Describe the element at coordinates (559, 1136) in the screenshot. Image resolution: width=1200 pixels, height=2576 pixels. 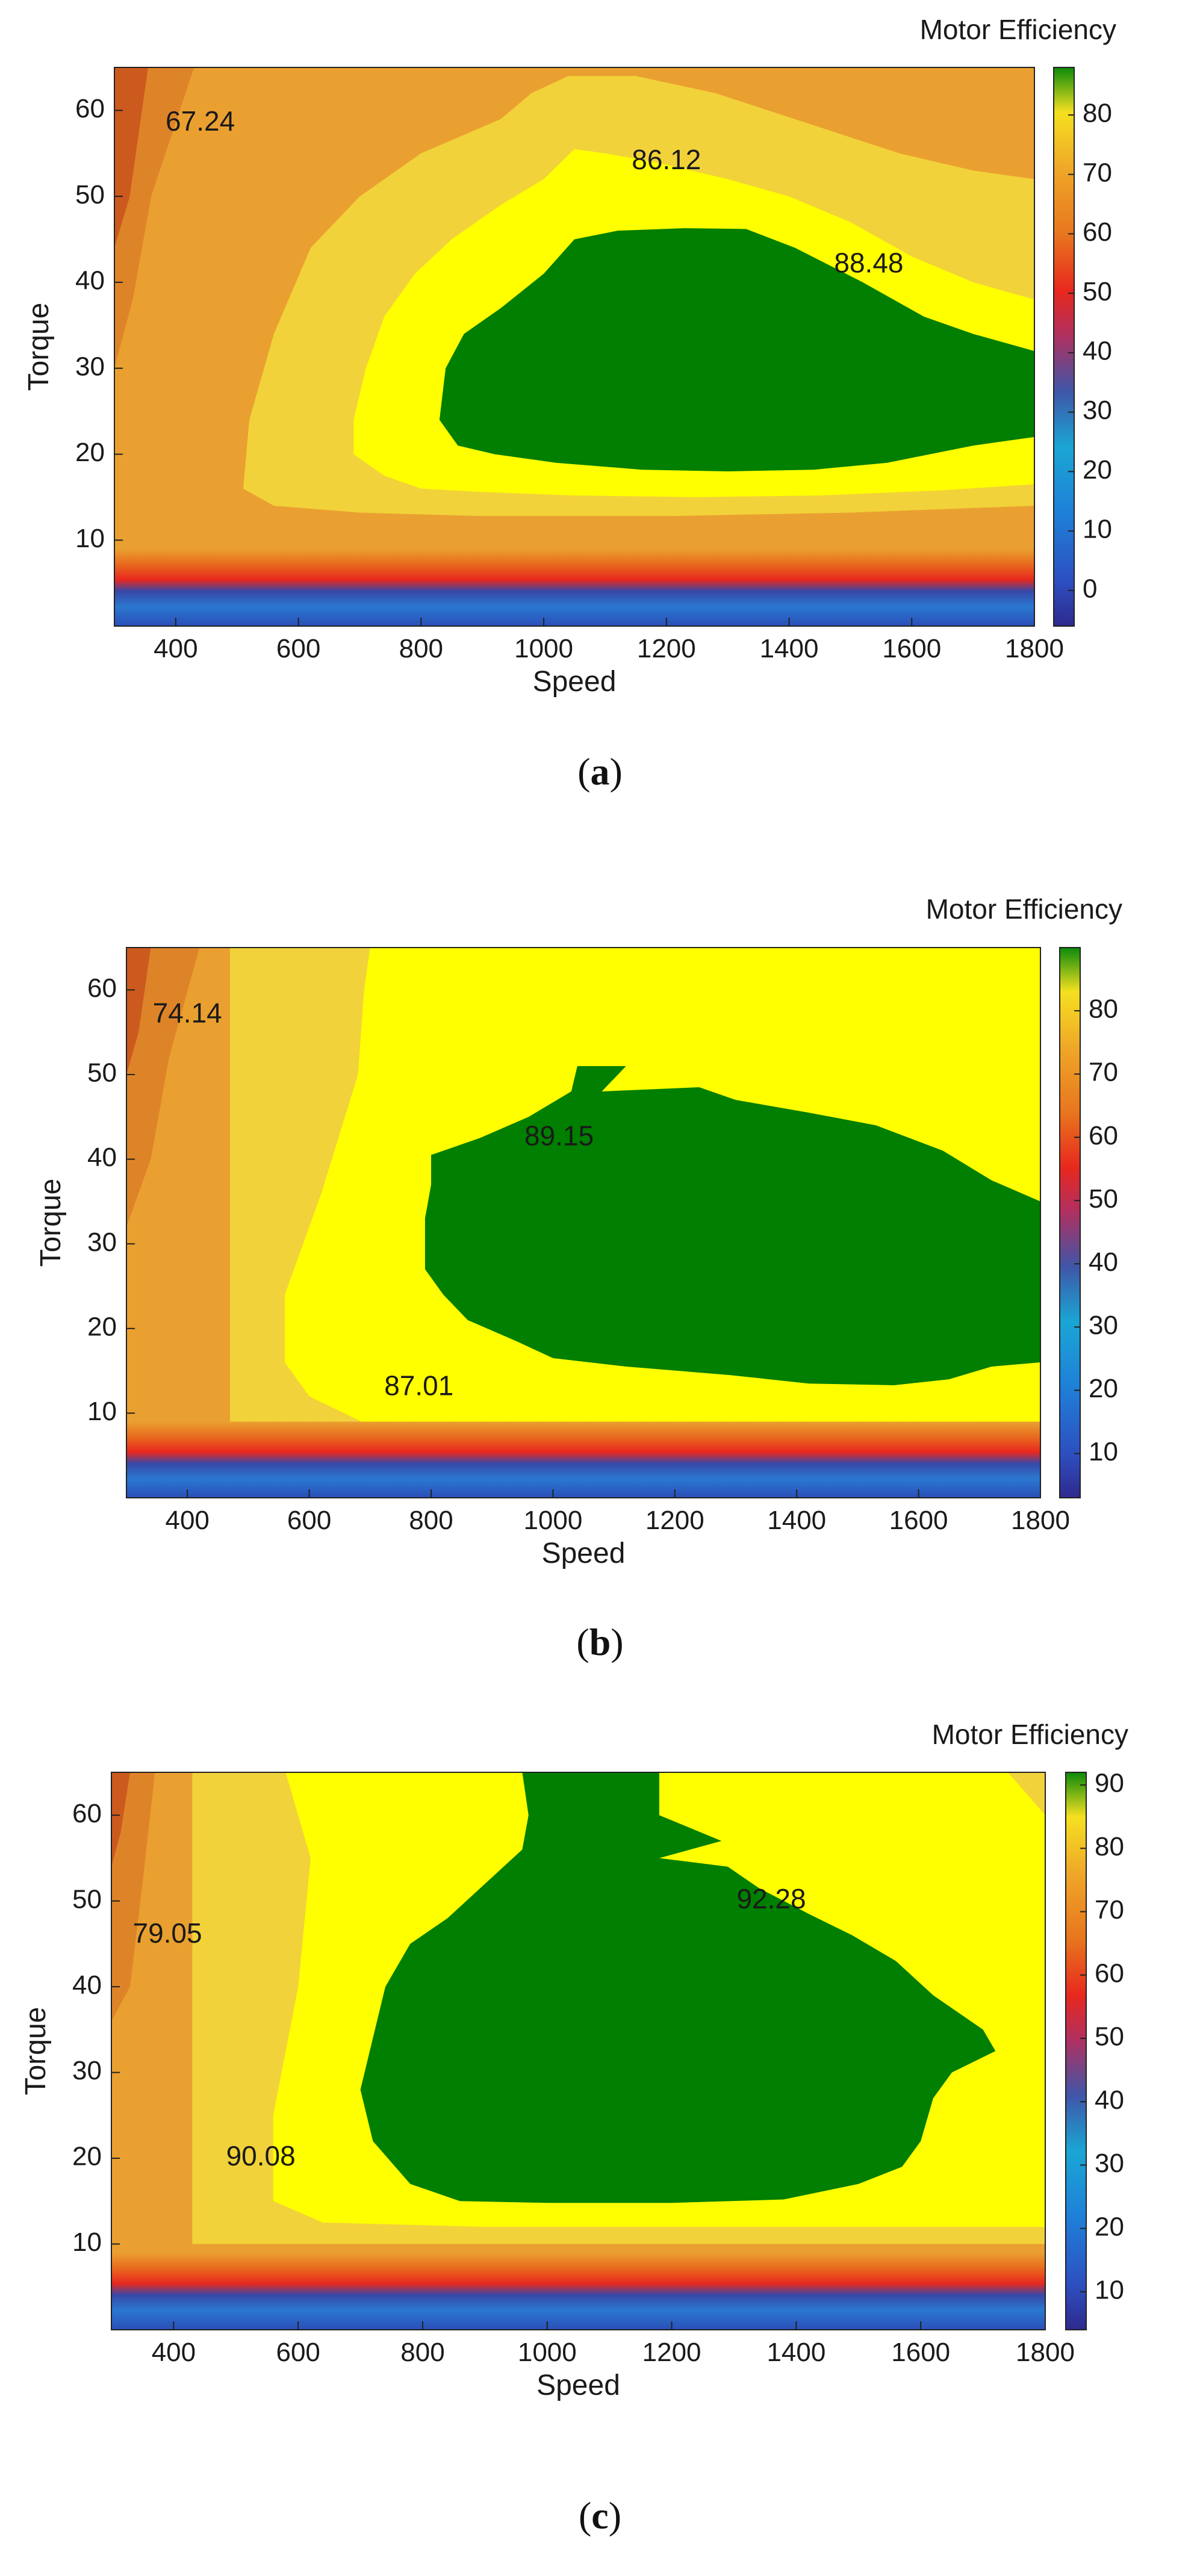
I see `annotation-label: 89.15` at that location.